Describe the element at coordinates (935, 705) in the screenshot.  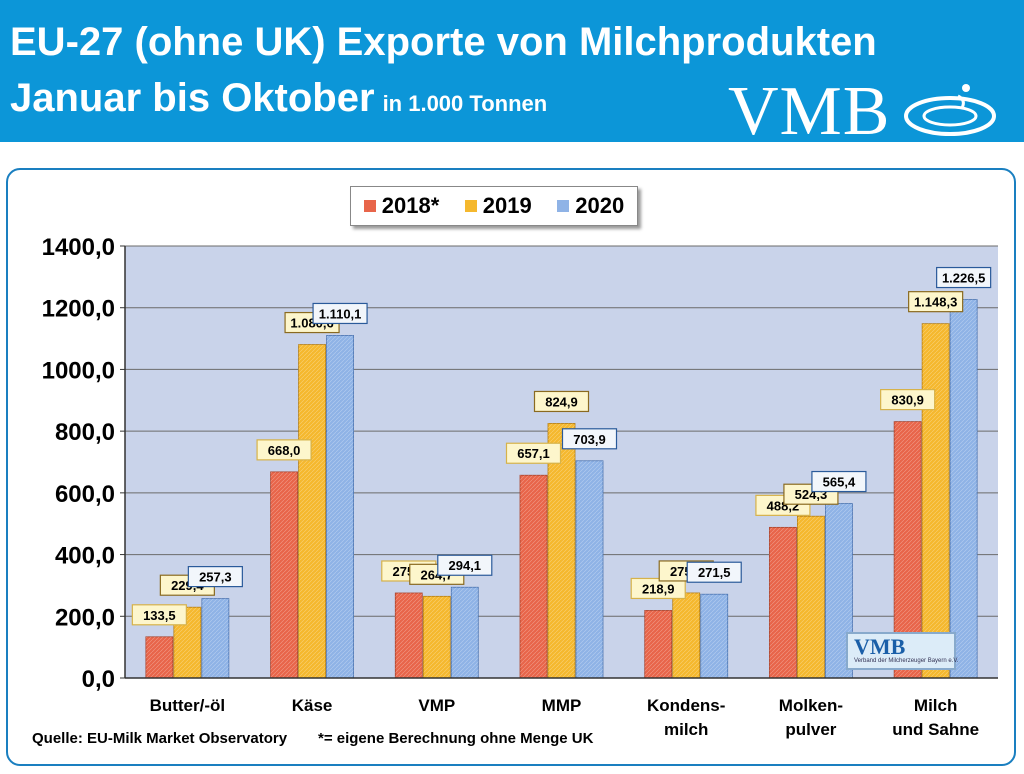
I see `category-label: Milch` at that location.